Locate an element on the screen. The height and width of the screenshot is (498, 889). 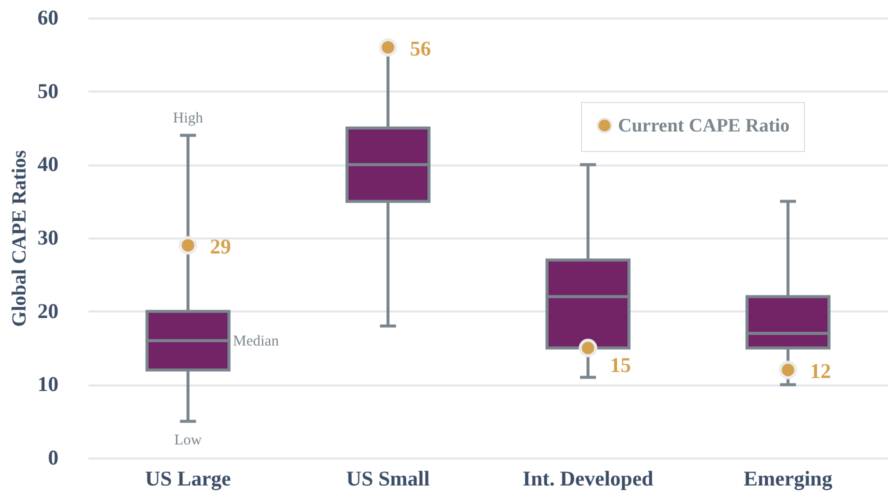
legend-label: Current CAPE Ratio is located at coordinates (704, 126).